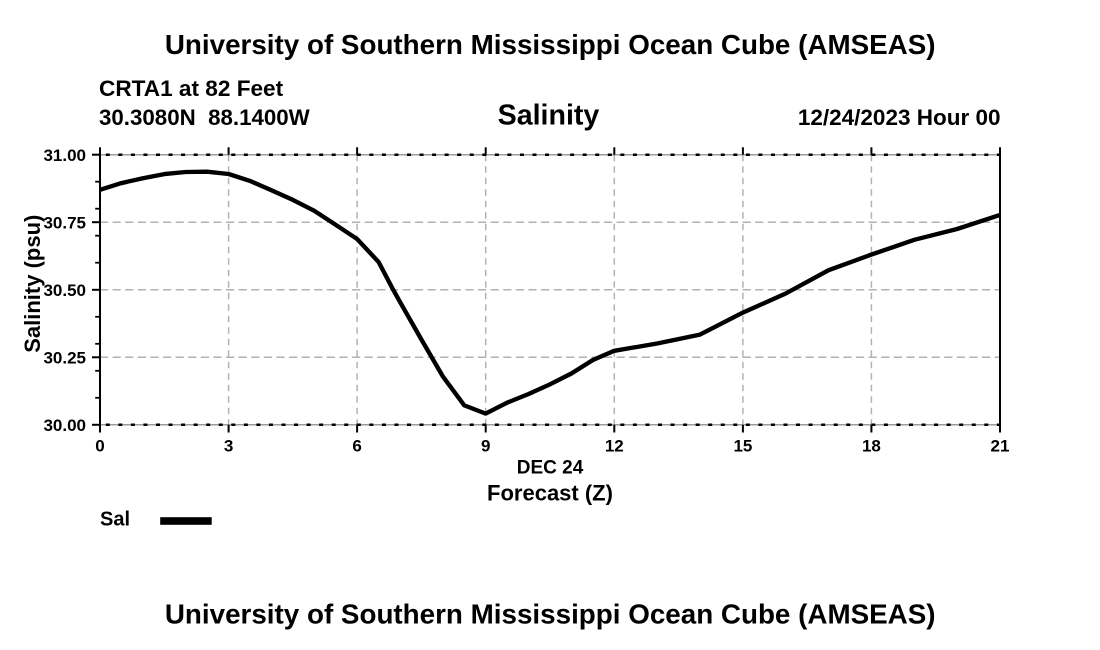 This screenshot has height=650, width=1100. Describe the element at coordinates (228, 446) in the screenshot. I see `svg-text: 3` at that location.